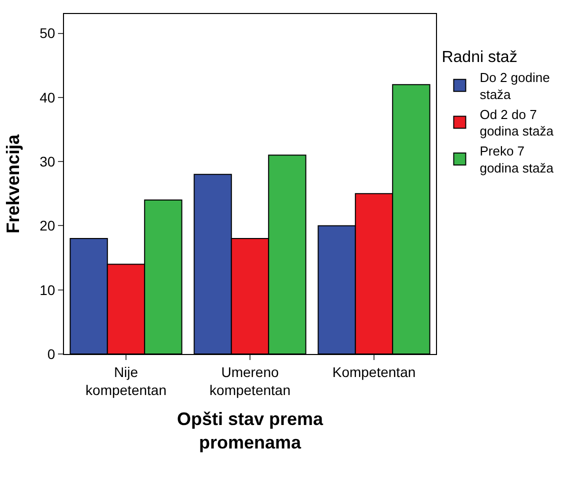 This screenshot has height=479, width=586. I want to click on legend-title: Radni staž, so click(480, 57).